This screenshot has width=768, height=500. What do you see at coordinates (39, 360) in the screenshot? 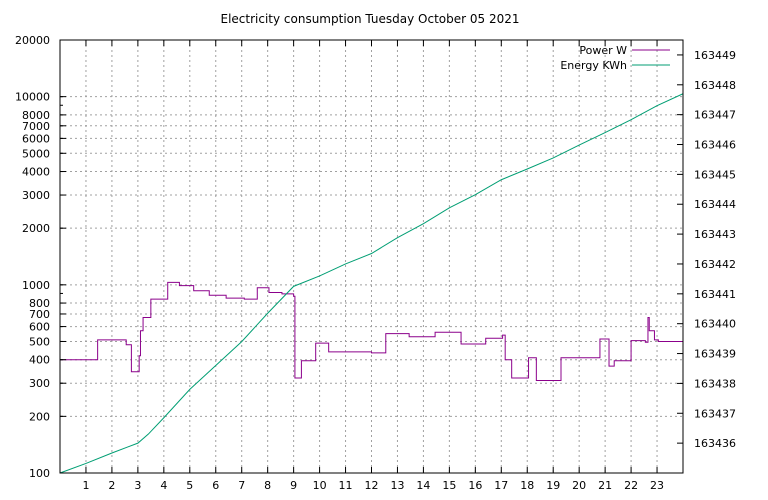
I see `y-left-tick-label: 400` at bounding box center [39, 360].